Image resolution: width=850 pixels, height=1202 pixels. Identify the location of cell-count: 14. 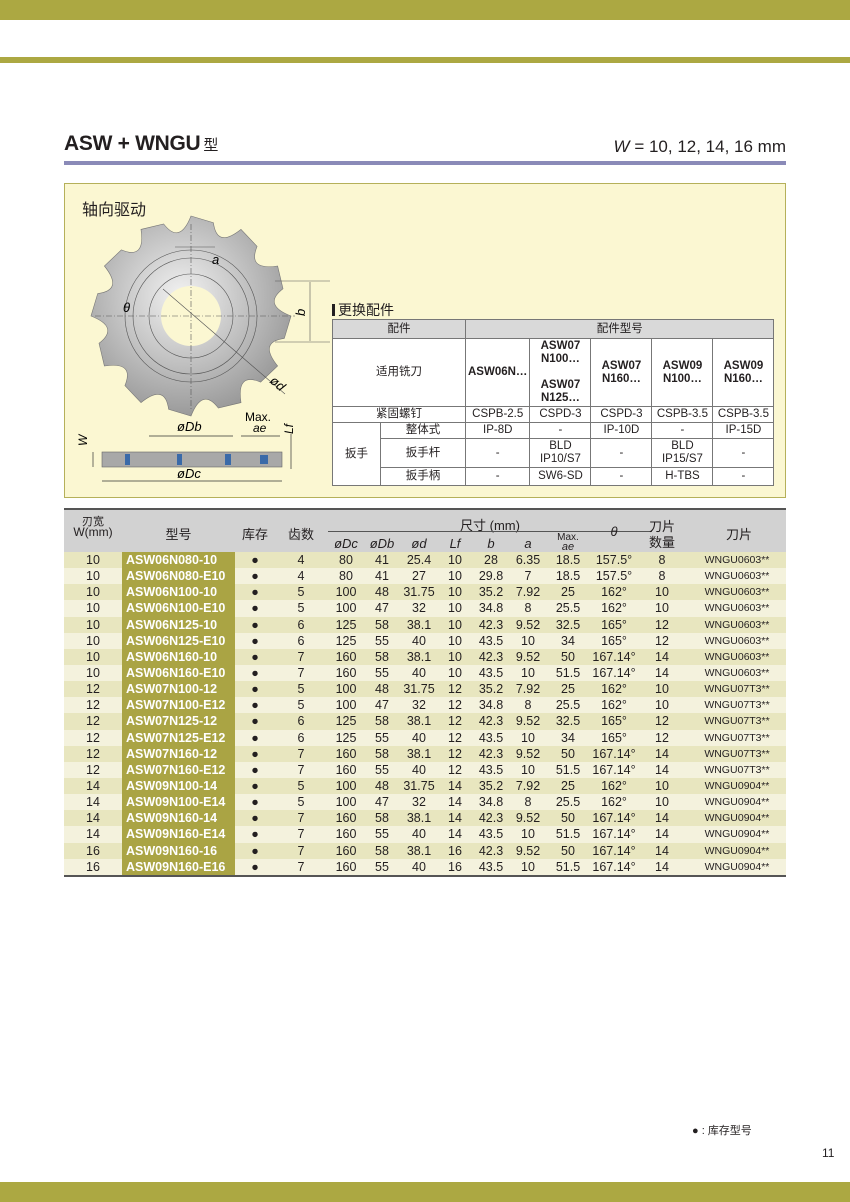
(662, 769).